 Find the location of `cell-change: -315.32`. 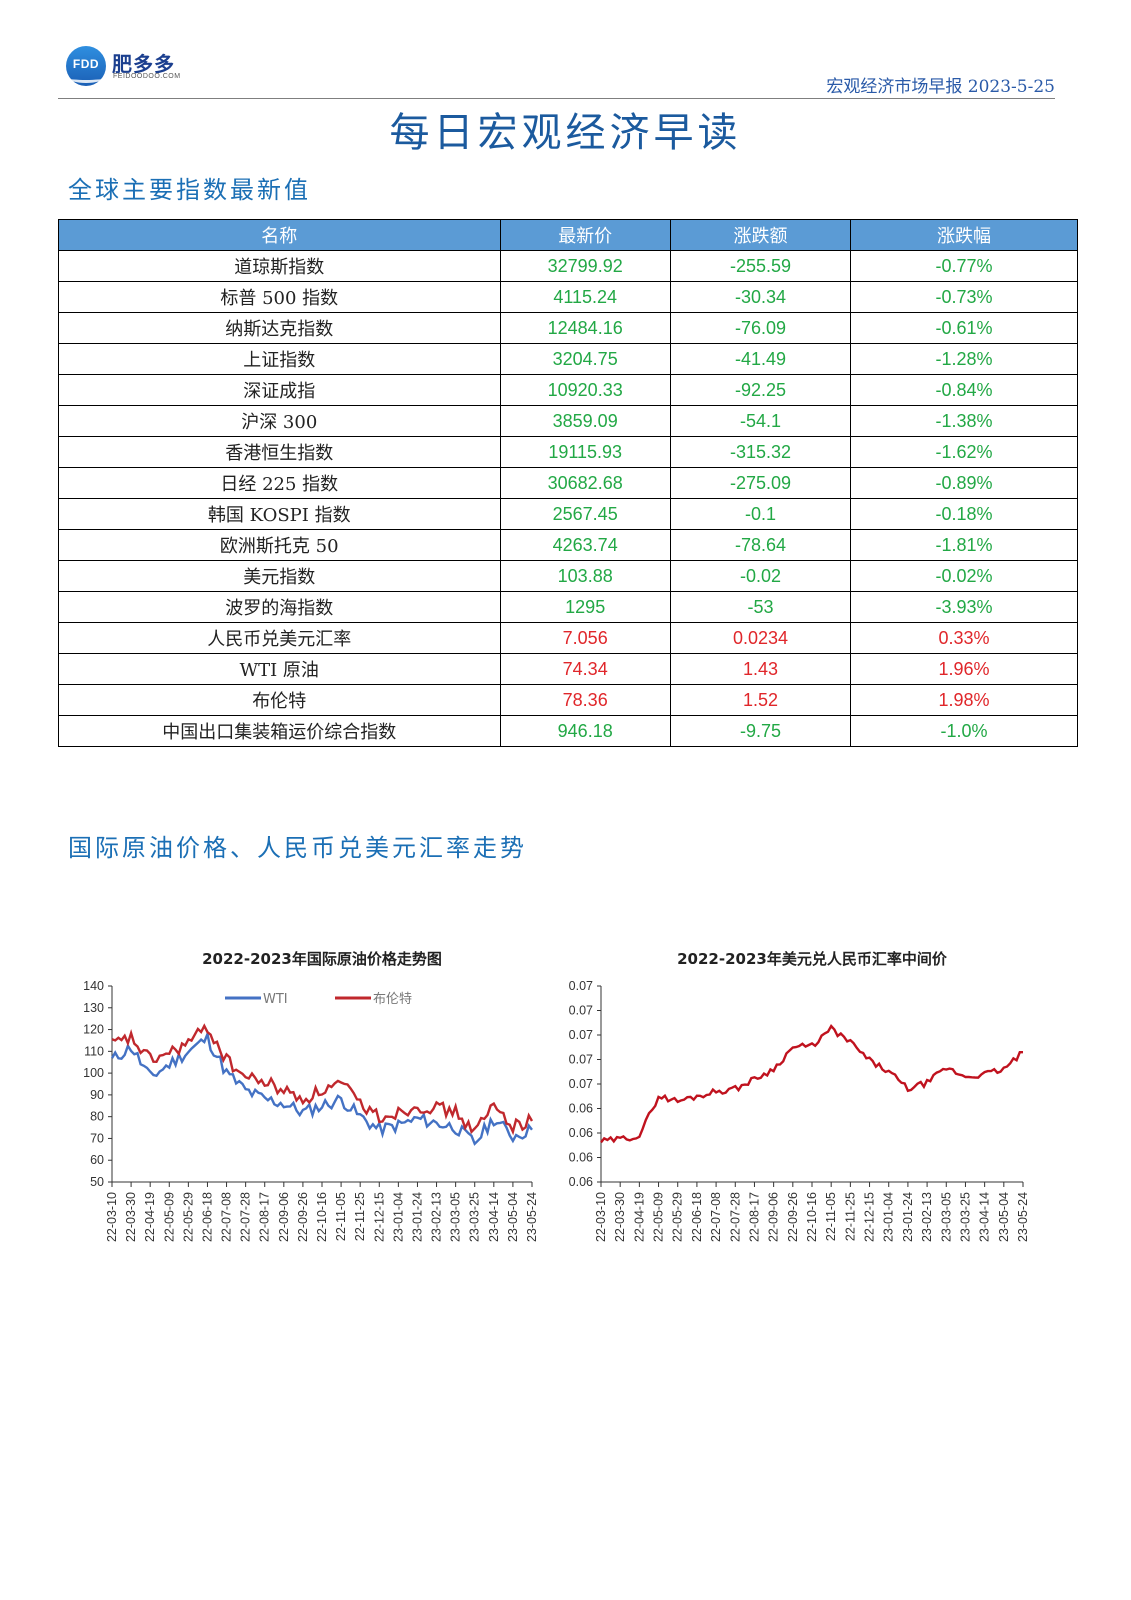

cell-change: -315.32 is located at coordinates (760, 452).